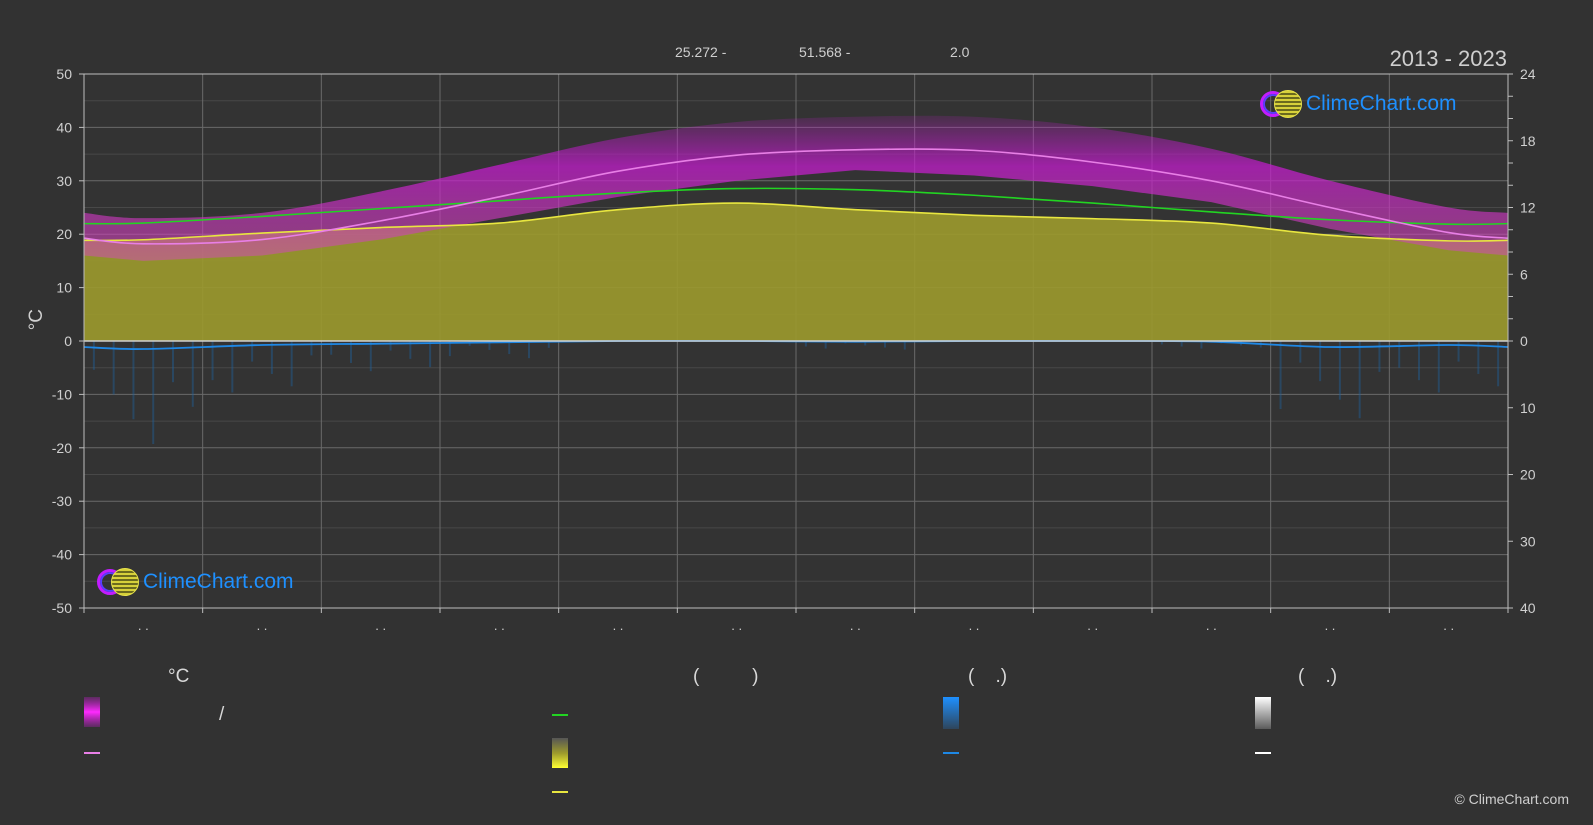 This screenshot has width=1593, height=825. What do you see at coordinates (62, 555) in the screenshot?
I see `left-tick-label: -40` at bounding box center [62, 555].